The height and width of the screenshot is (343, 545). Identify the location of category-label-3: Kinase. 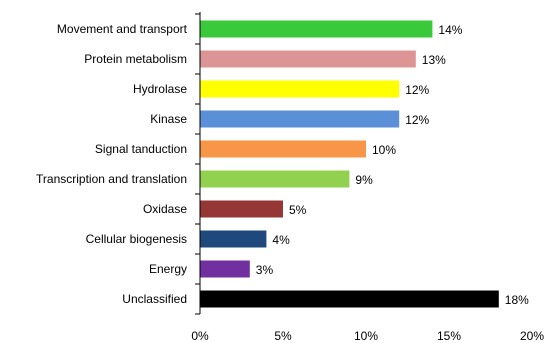
(168, 119).